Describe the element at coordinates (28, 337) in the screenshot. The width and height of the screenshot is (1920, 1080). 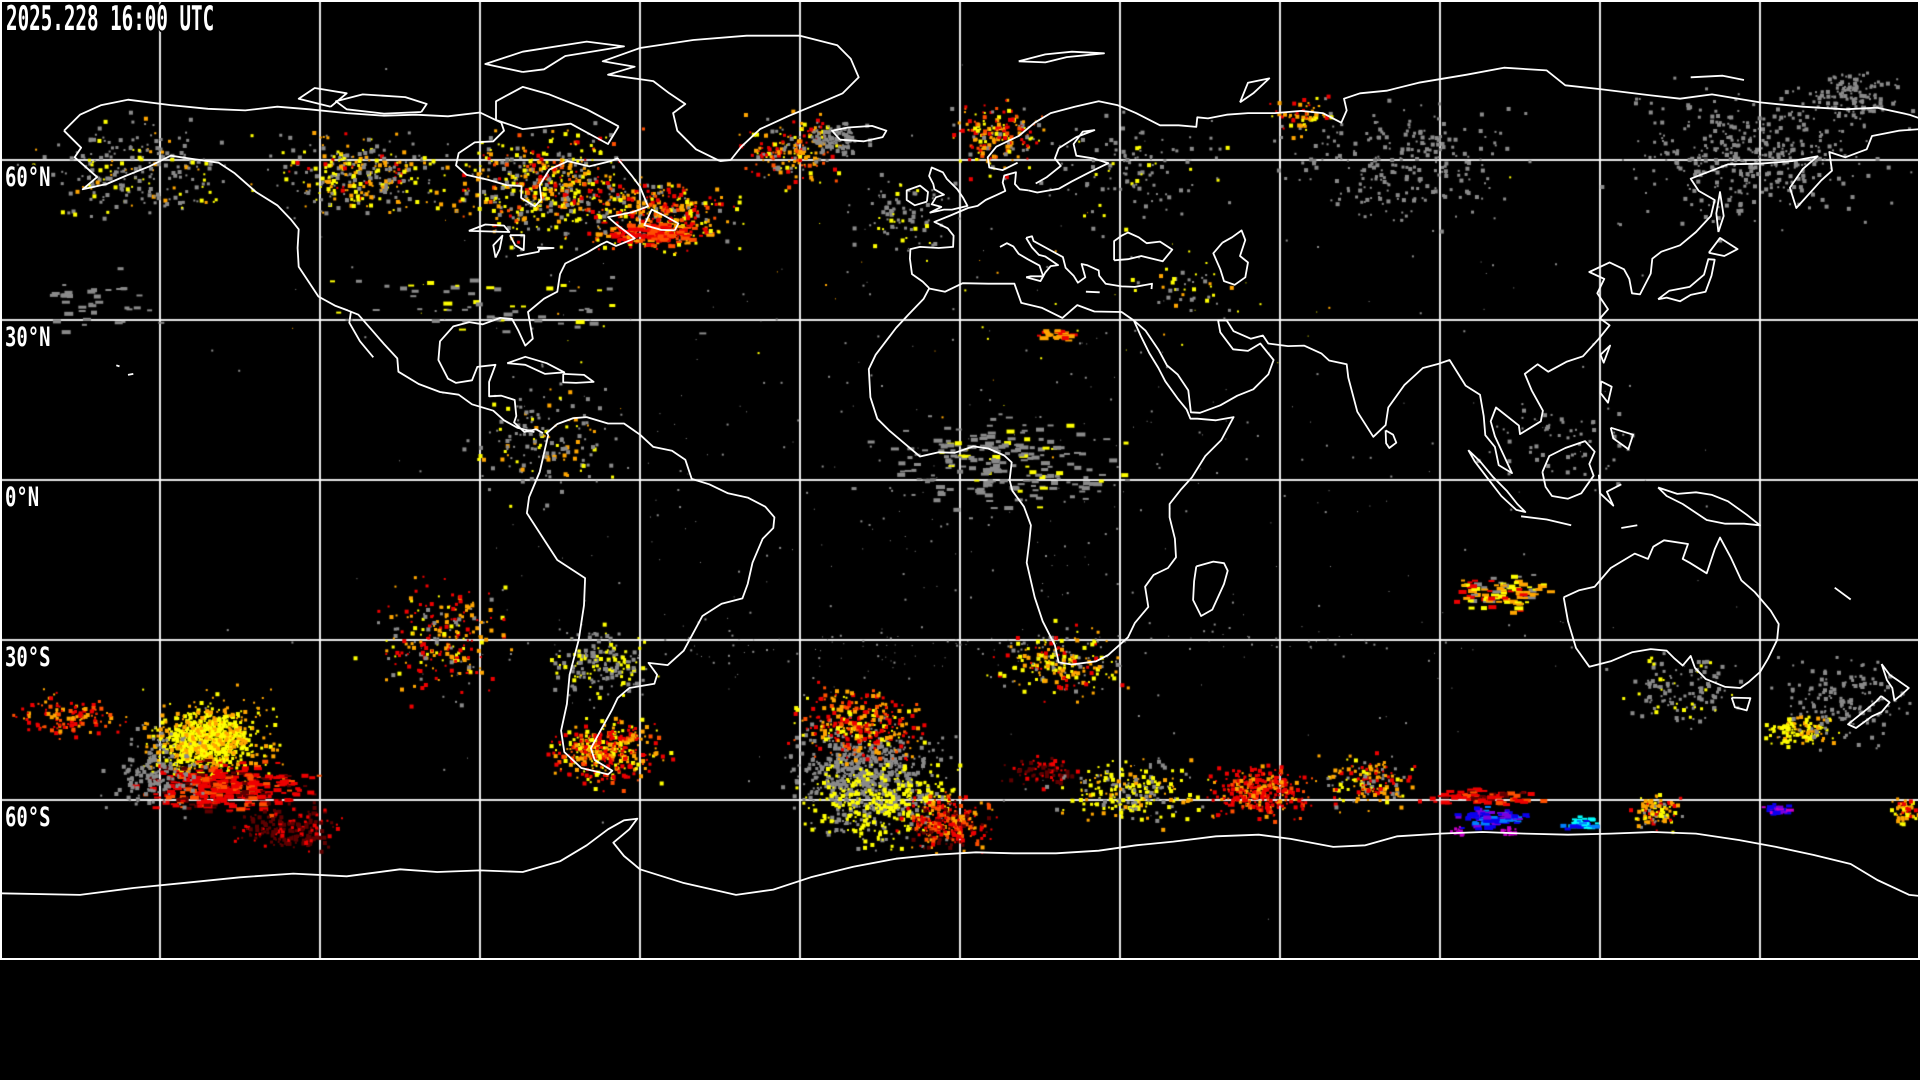
I see `latitude-label: 30°N` at that location.